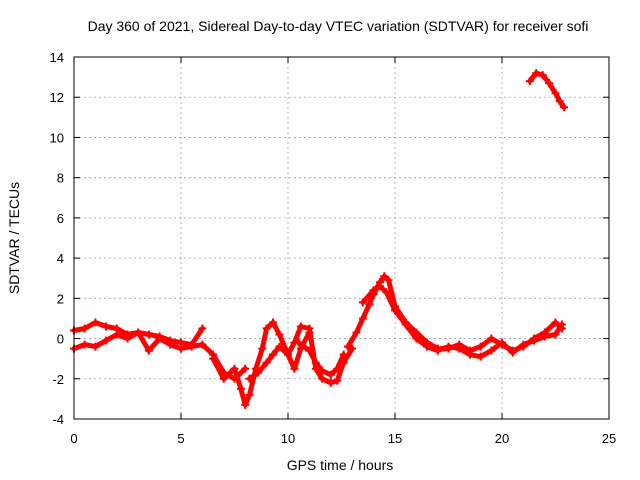 This screenshot has height=480, width=640. Describe the element at coordinates (57, 97) in the screenshot. I see `y-tick-label: 12` at that location.